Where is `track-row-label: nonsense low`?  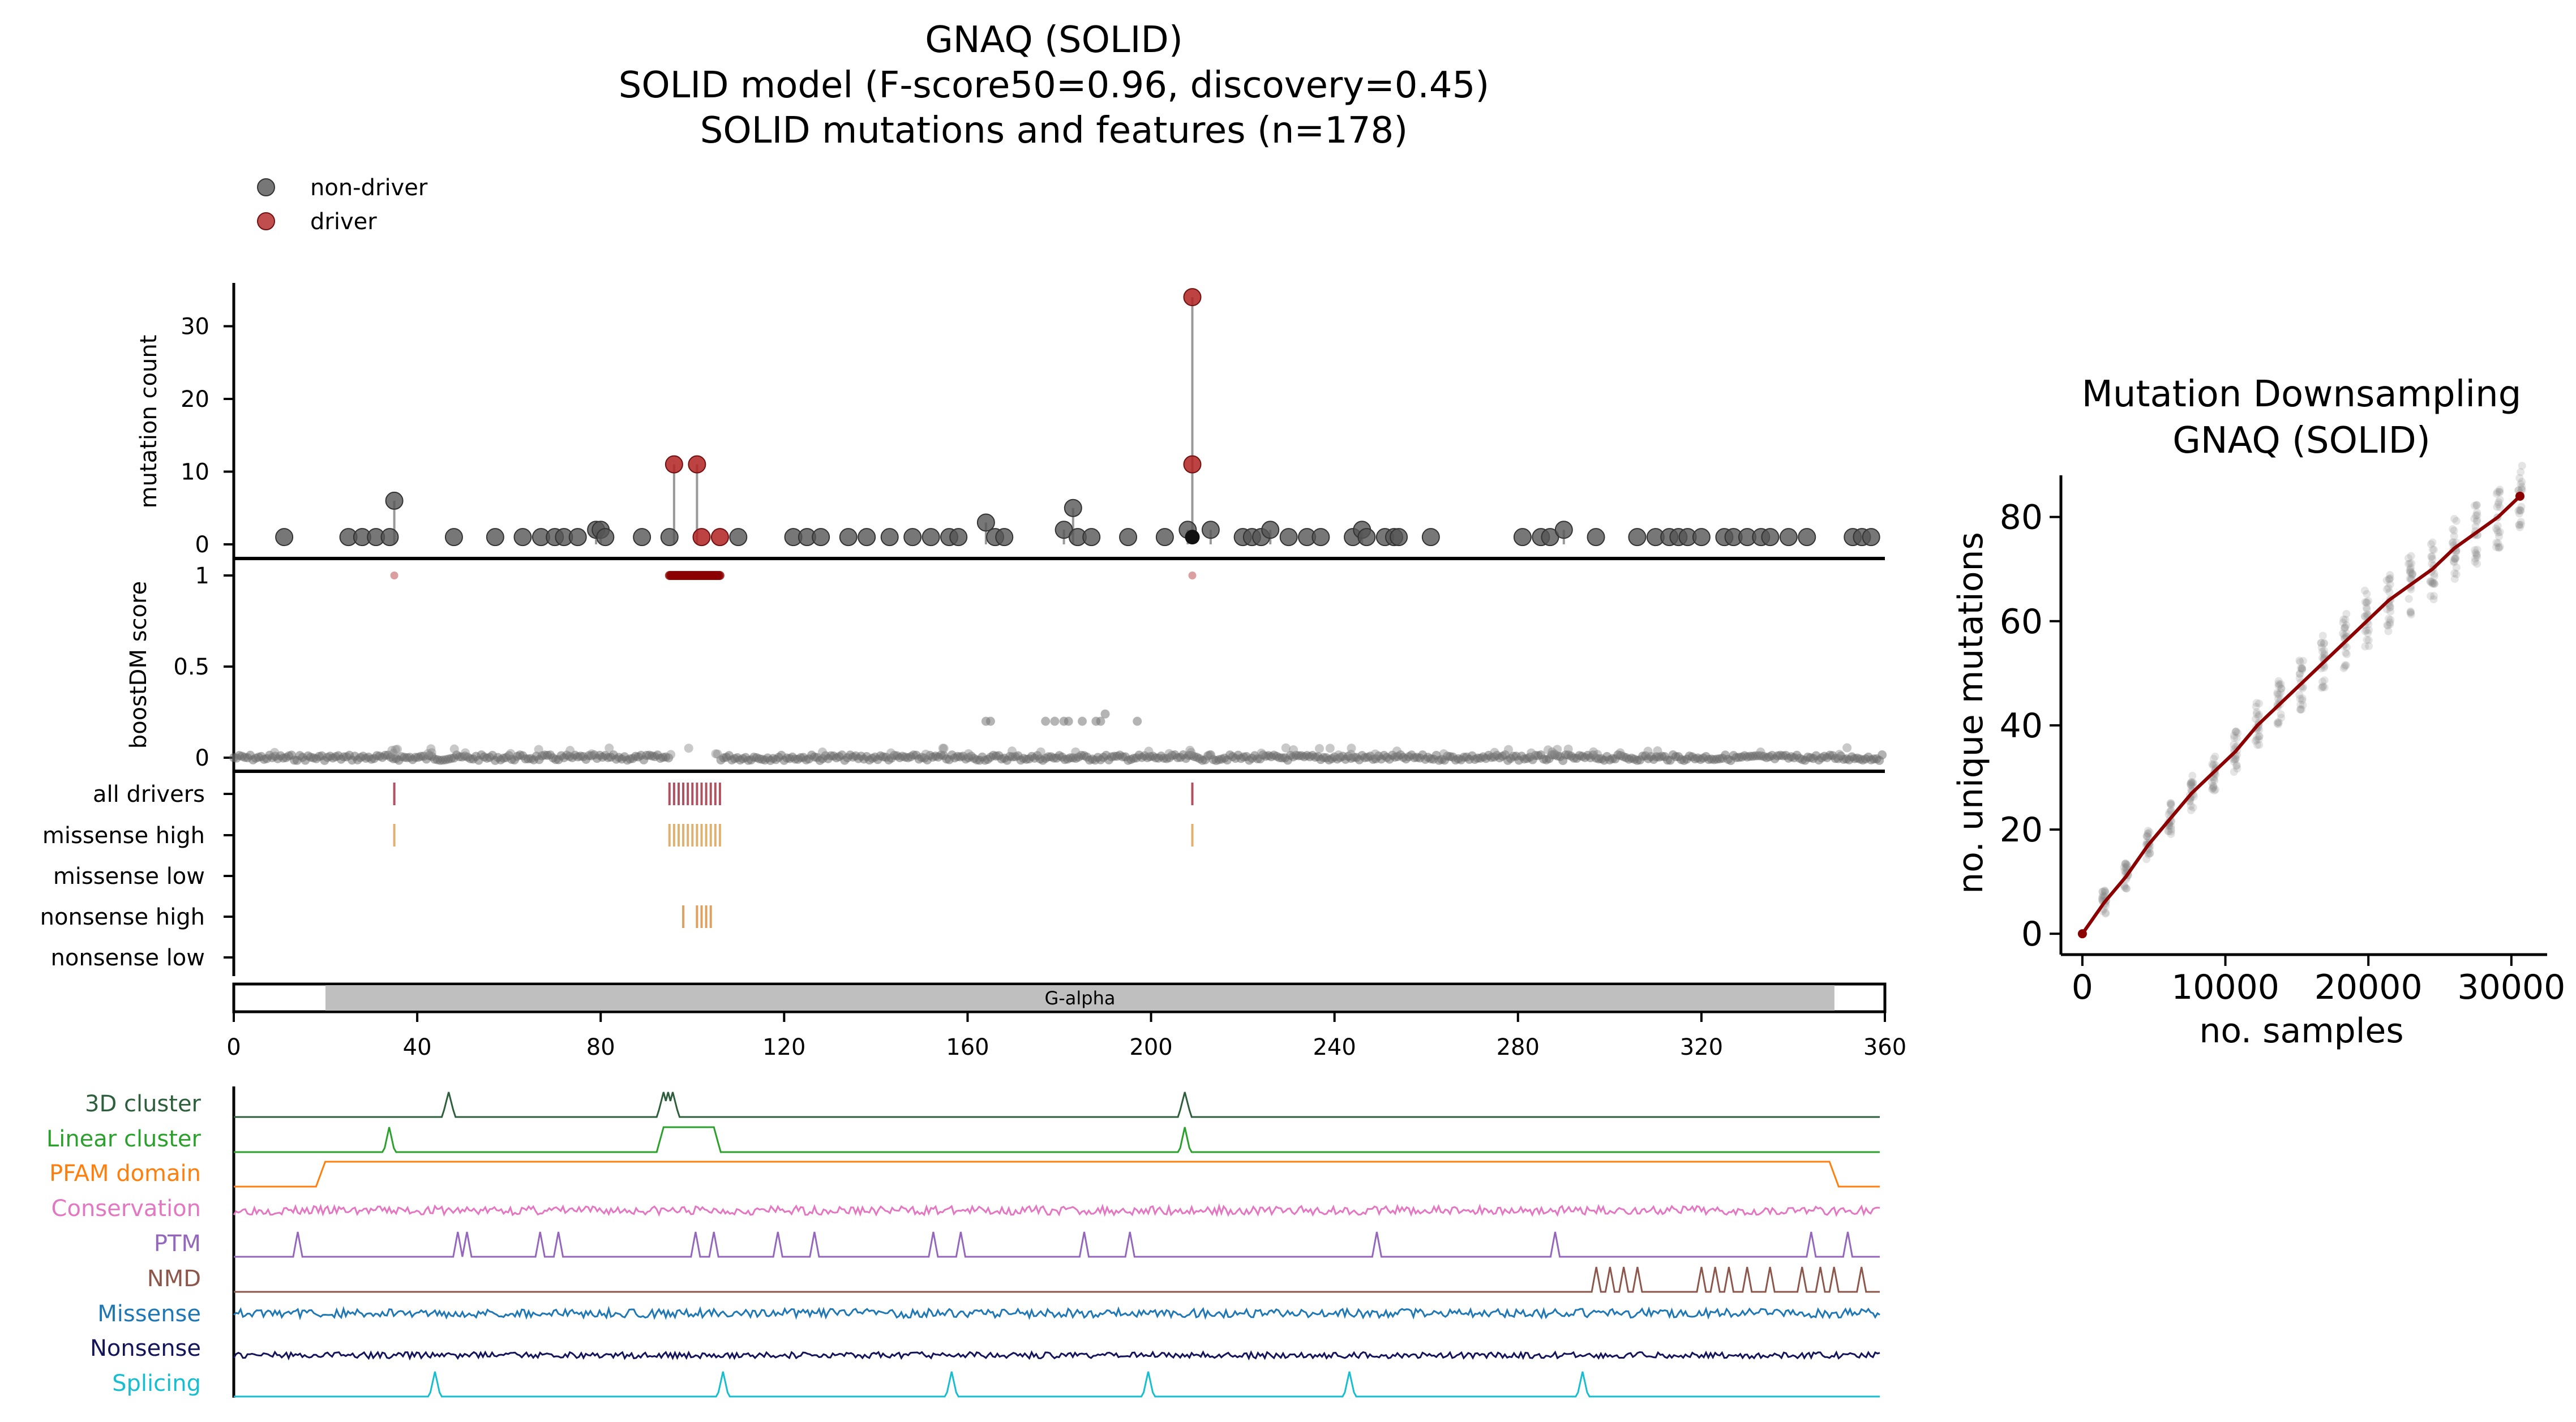 track-row-label: nonsense low is located at coordinates (128, 958).